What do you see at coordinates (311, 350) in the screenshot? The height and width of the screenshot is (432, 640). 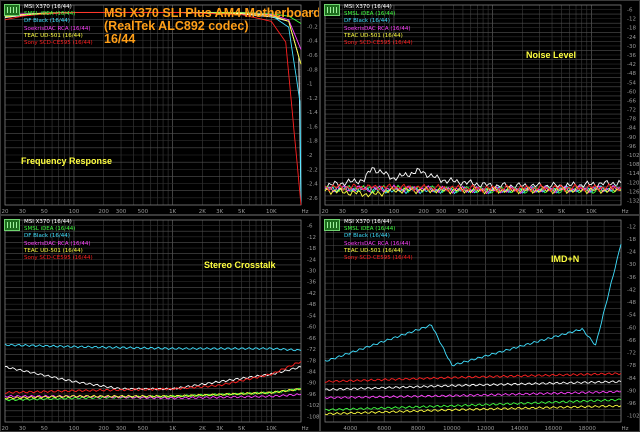 I see `y-tick-label: -72` at bounding box center [311, 350].